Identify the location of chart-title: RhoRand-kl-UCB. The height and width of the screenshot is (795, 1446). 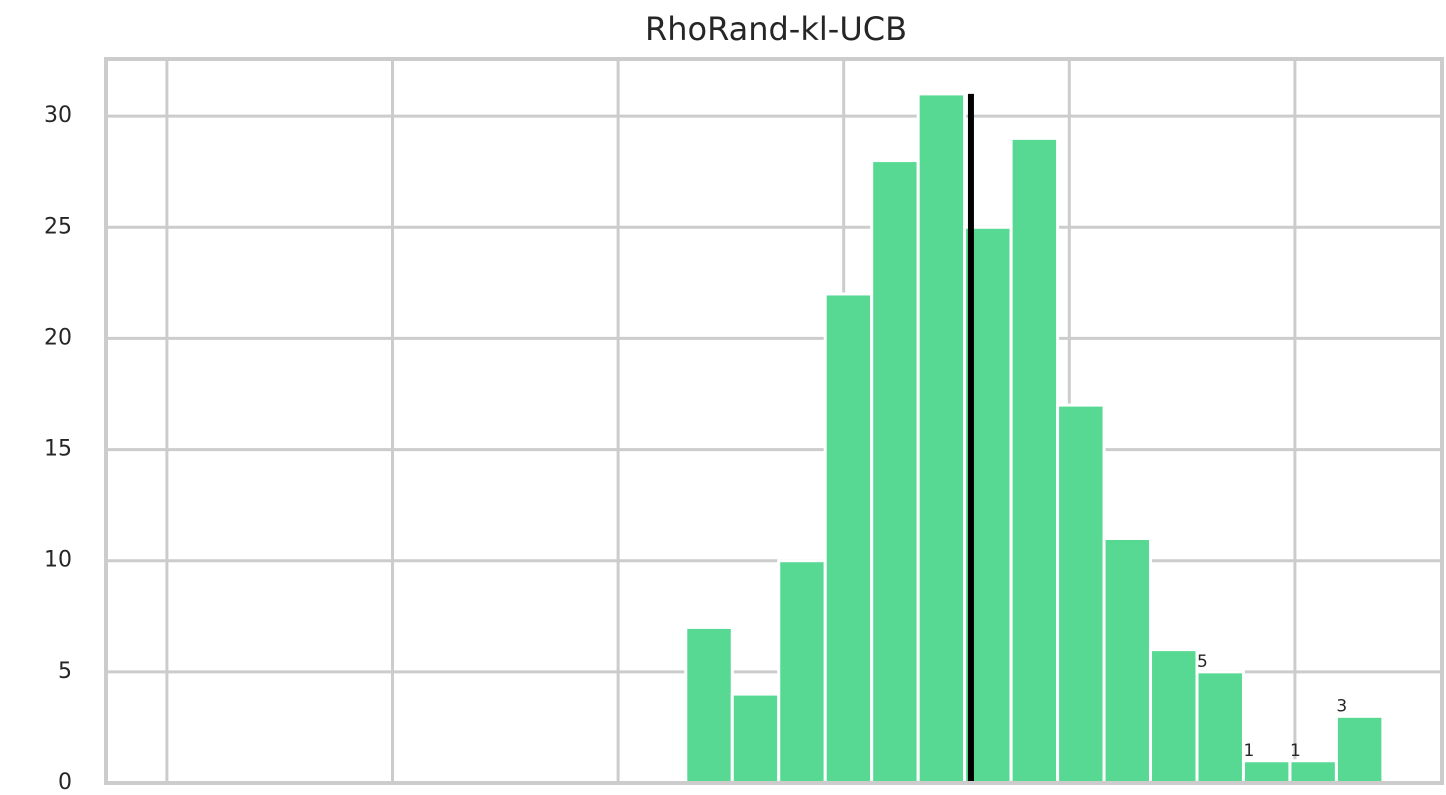
(776, 29).